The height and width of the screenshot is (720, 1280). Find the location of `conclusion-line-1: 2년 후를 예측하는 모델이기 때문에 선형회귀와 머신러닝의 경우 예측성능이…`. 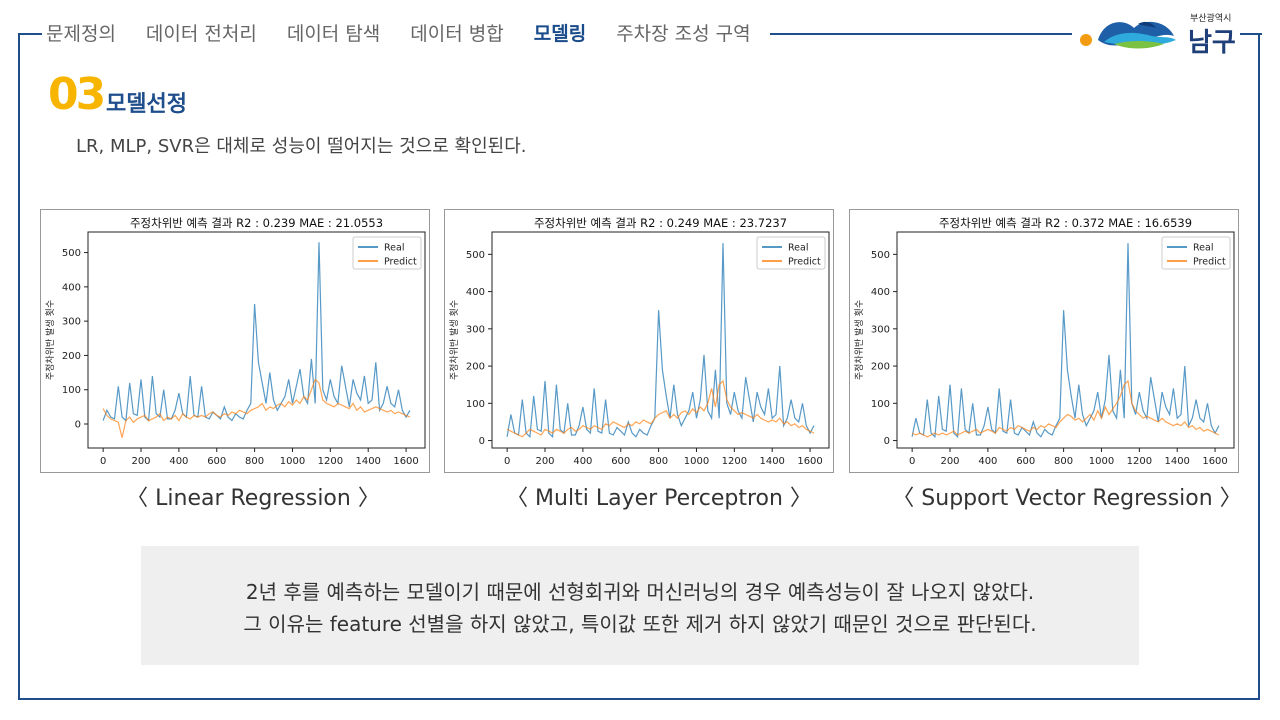

conclusion-line-1: 2년 후를 예측하는 모델이기 때문에 선형회귀와 머신러닝의 경우 예측성능이… is located at coordinates (640, 592).